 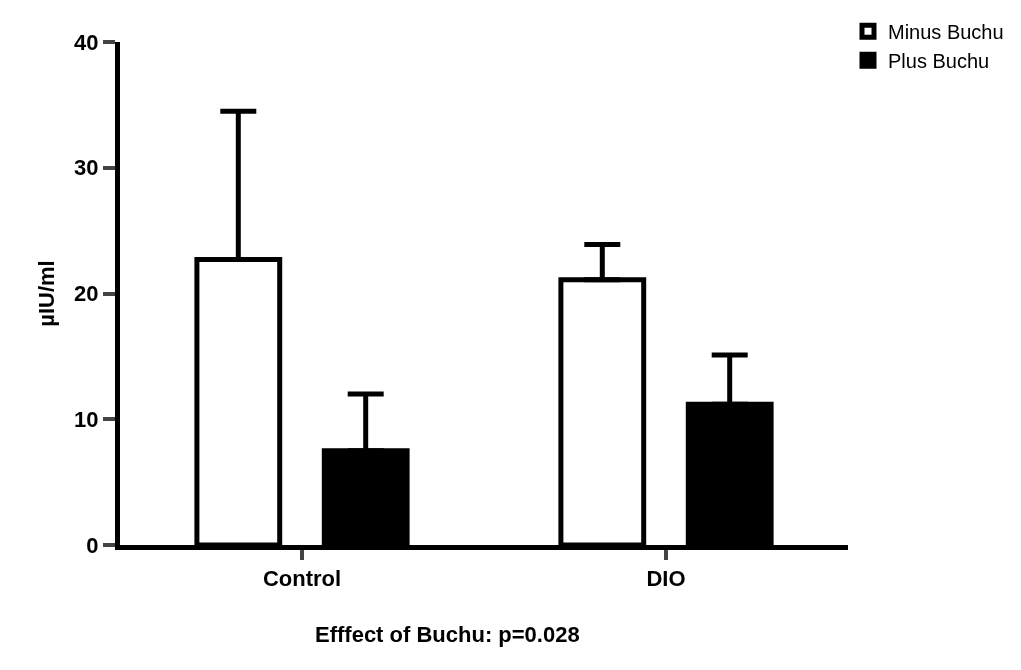 I want to click on legend-label: Minus Buchu, so click(x=946, y=32).